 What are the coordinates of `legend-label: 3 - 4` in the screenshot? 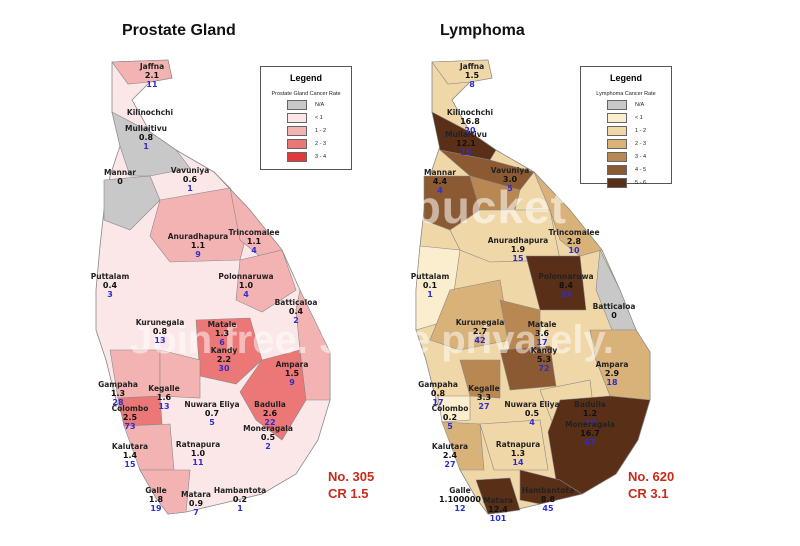 It's located at (321, 157).